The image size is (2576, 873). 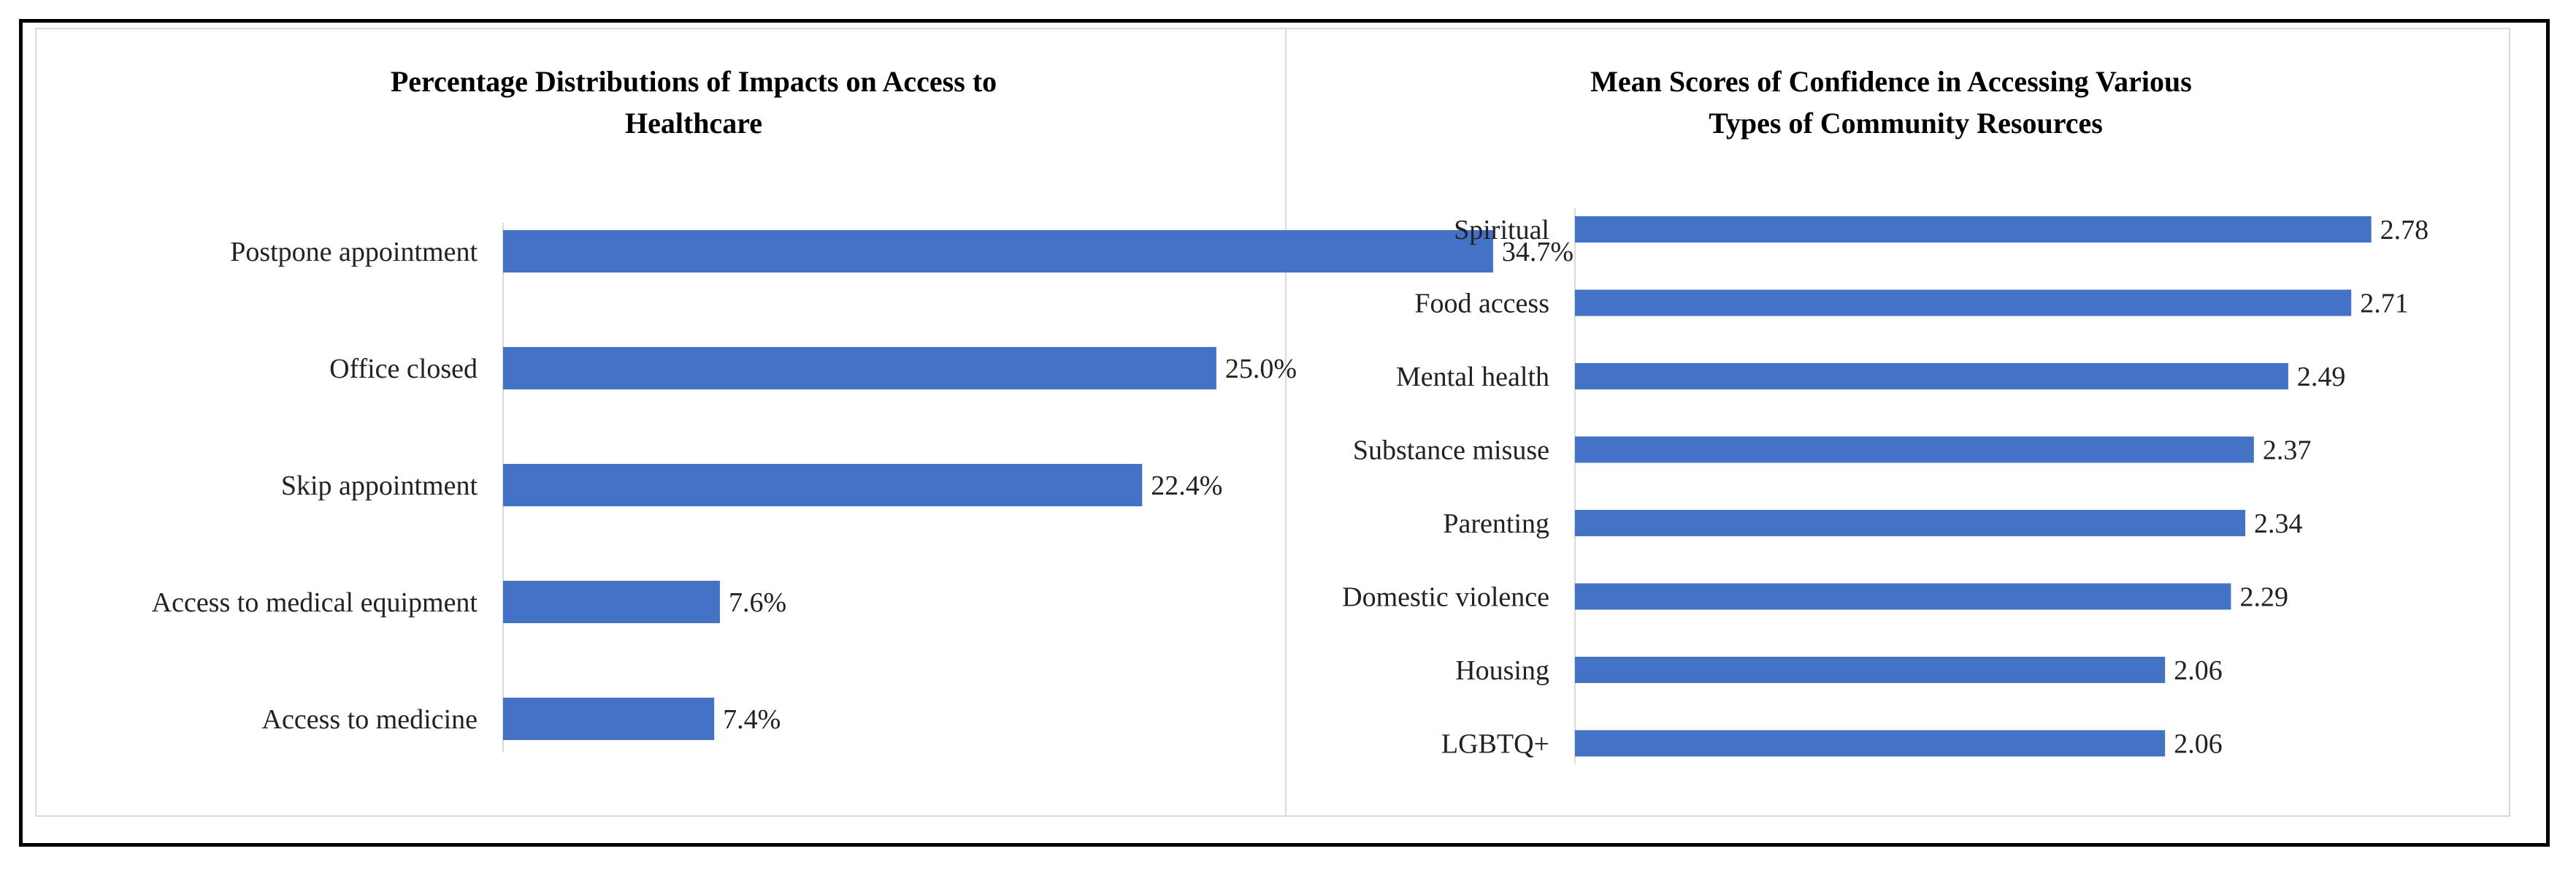 What do you see at coordinates (1445, 597) in the screenshot?
I see `chart-right-category-label: Domestic violence` at bounding box center [1445, 597].